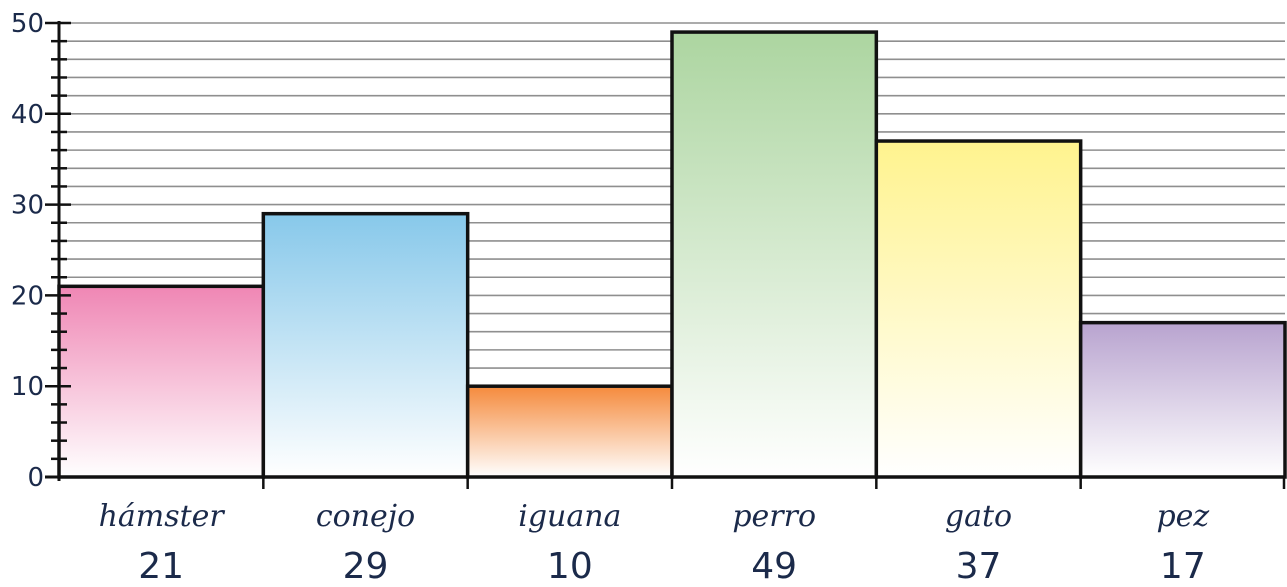  Describe the element at coordinates (665, 482) in the screenshot. I see `x-axis` at that location.